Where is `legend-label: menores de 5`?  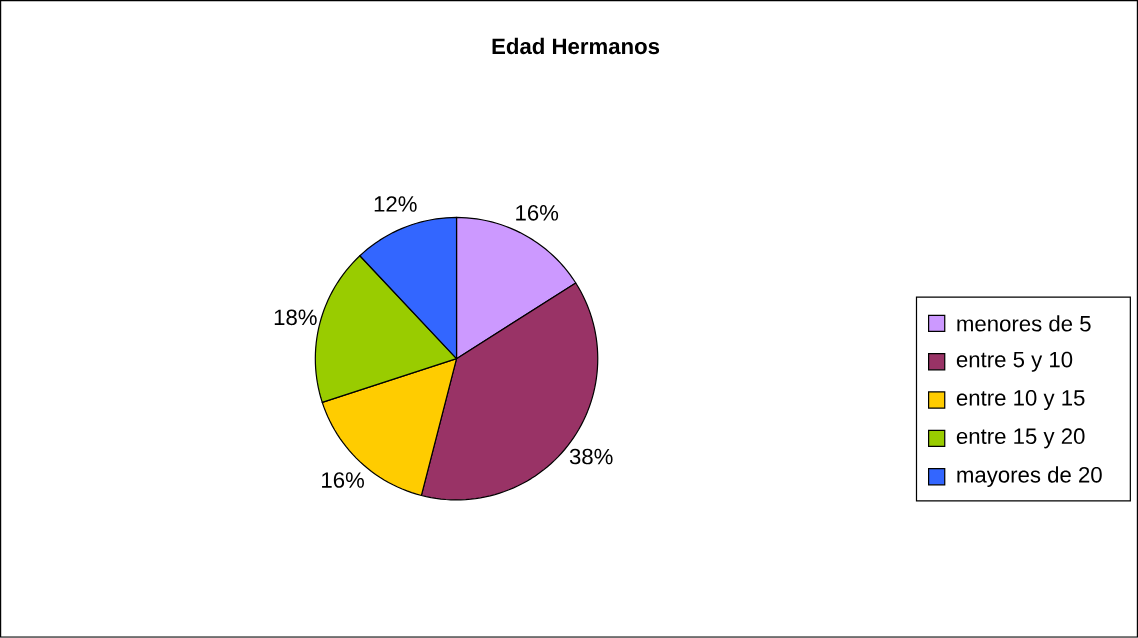
legend-label: menores de 5 is located at coordinates (1024, 323).